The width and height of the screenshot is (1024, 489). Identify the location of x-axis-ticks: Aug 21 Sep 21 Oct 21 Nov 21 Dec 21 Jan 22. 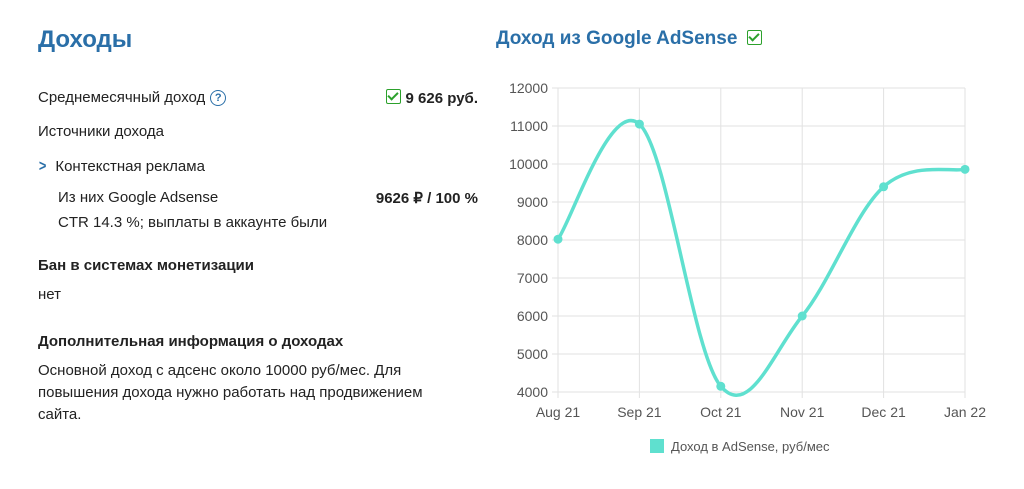
(761, 412).